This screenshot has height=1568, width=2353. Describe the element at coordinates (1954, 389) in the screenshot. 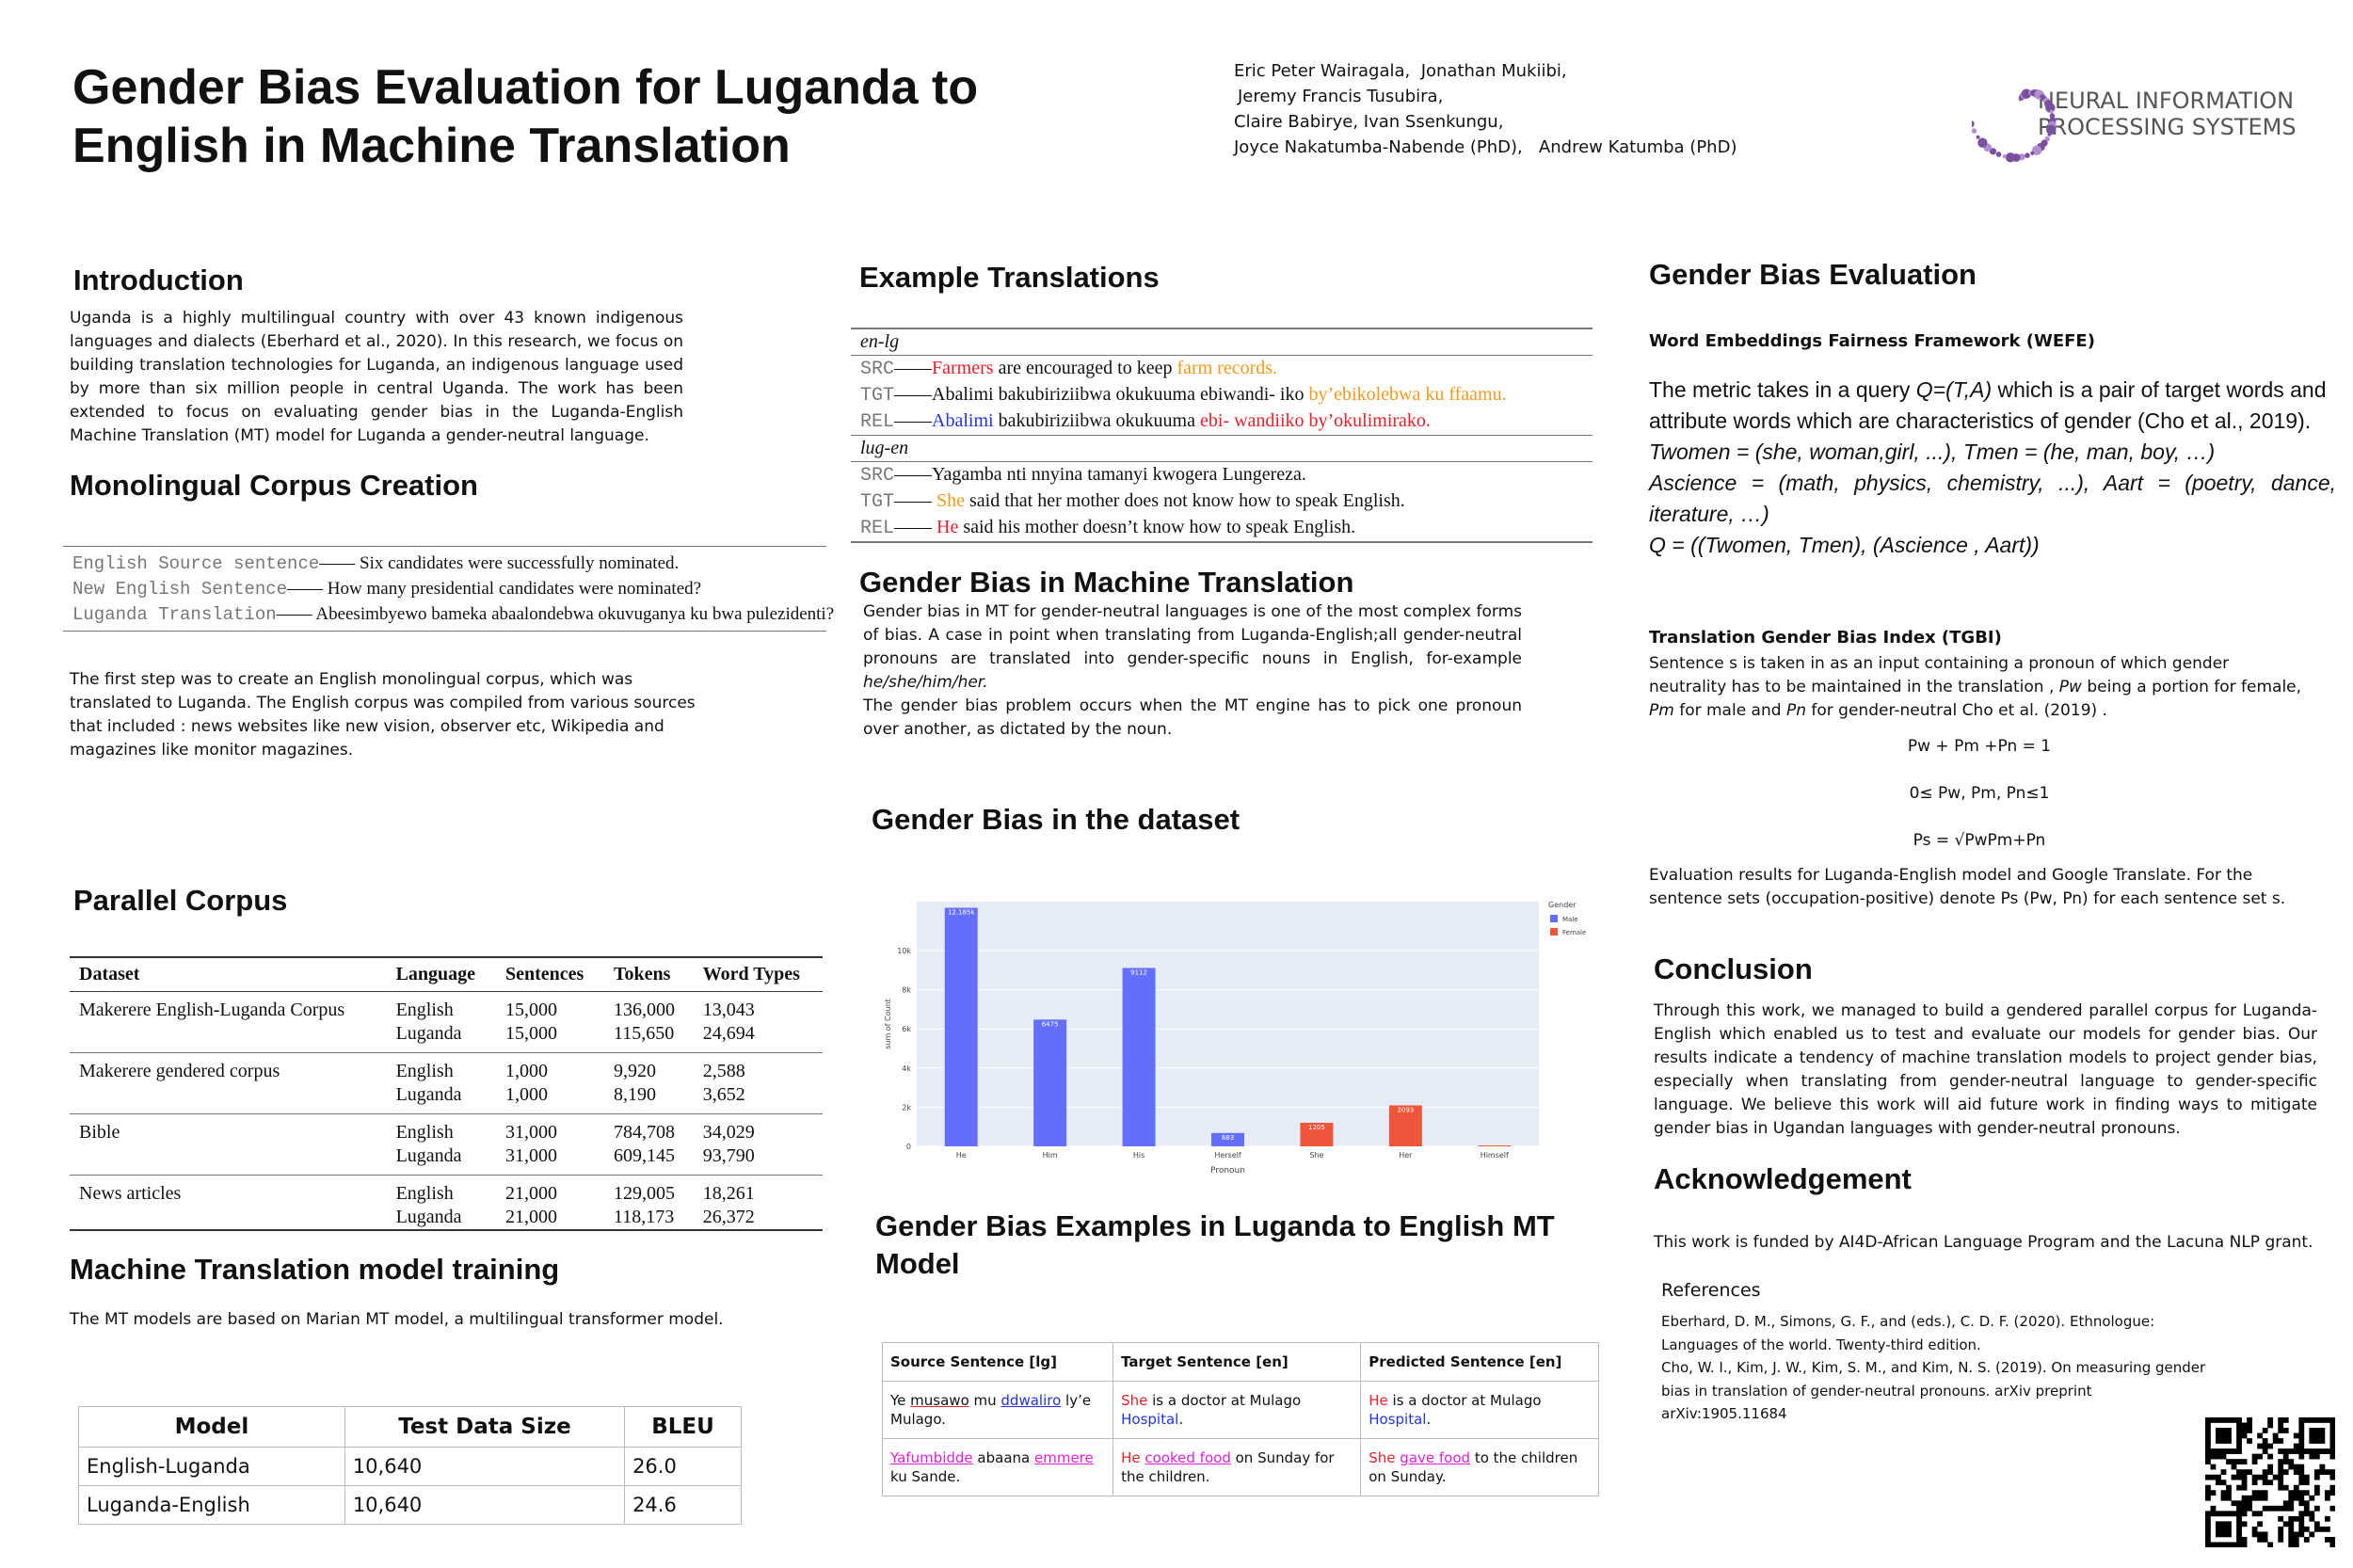

I see `text: Q=(T,A)` at that location.